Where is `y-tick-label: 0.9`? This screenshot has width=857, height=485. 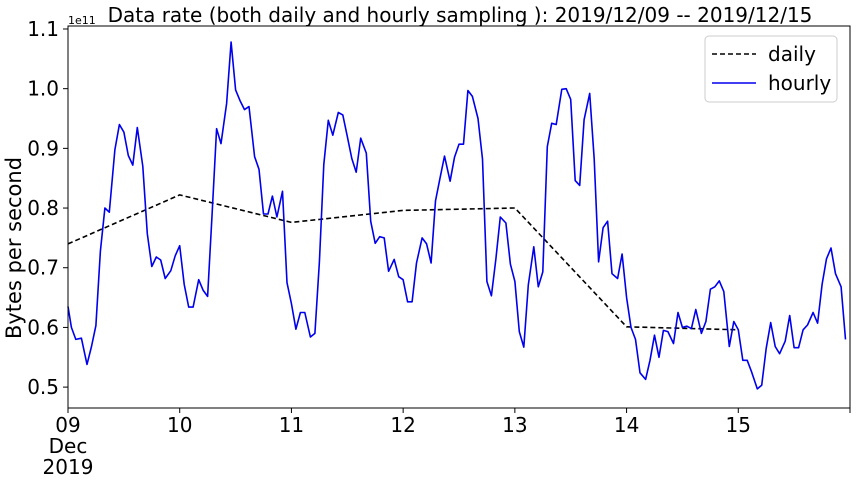
y-tick-label: 0.9 is located at coordinates (43, 148).